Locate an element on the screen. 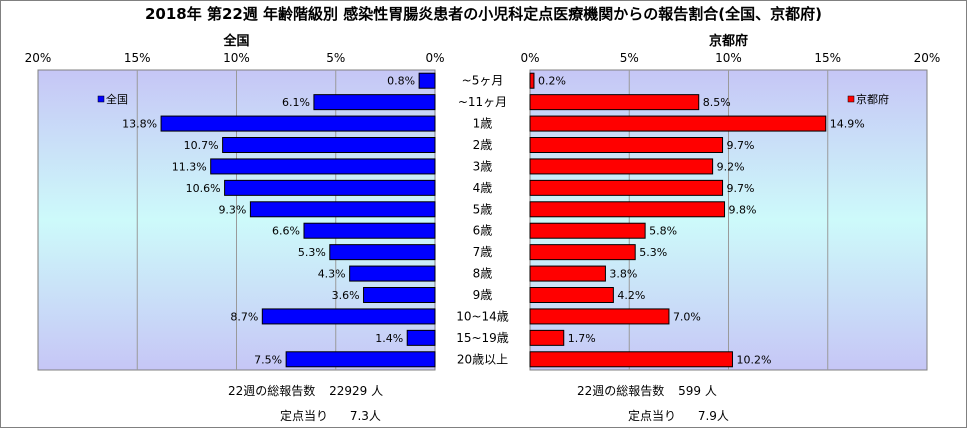  national-per-site: 定点当り 7.3人 is located at coordinates (330, 415).